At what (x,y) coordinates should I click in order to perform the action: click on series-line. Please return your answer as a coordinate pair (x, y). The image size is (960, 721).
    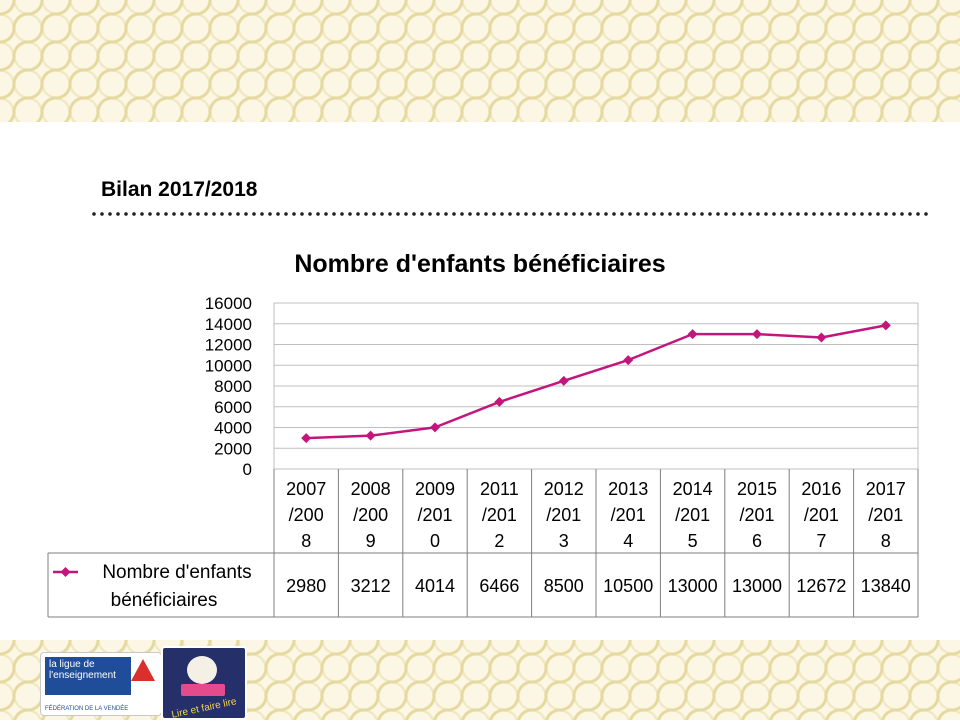
    Looking at the image, I should click on (596, 382).